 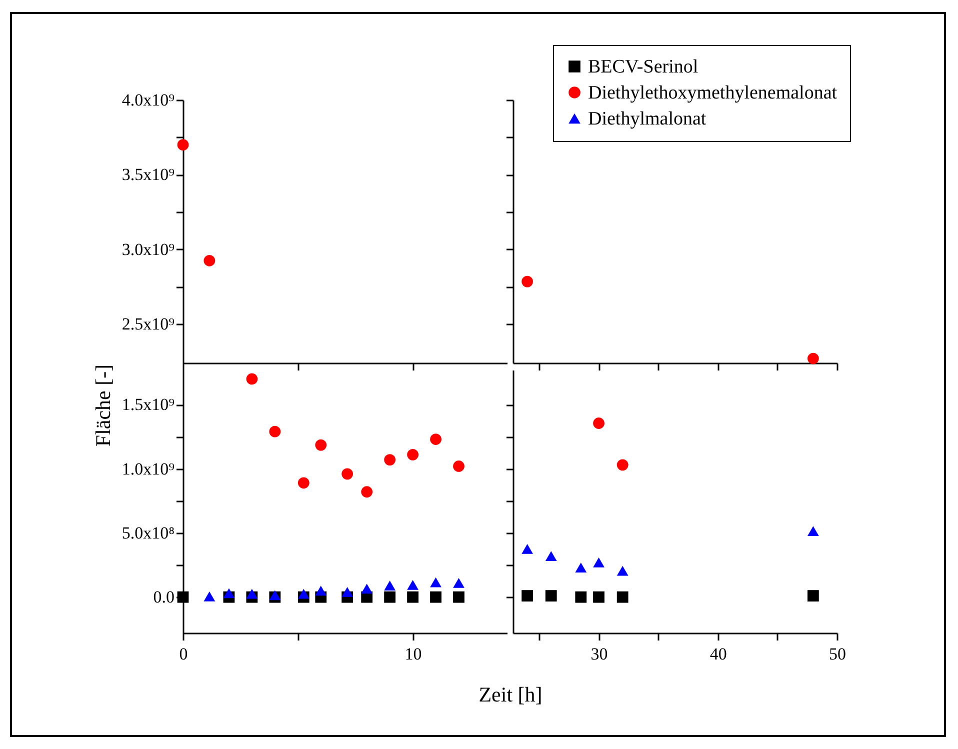 What do you see at coordinates (510, 694) in the screenshot?
I see `x-axis-title: Zeit [h]` at bounding box center [510, 694].